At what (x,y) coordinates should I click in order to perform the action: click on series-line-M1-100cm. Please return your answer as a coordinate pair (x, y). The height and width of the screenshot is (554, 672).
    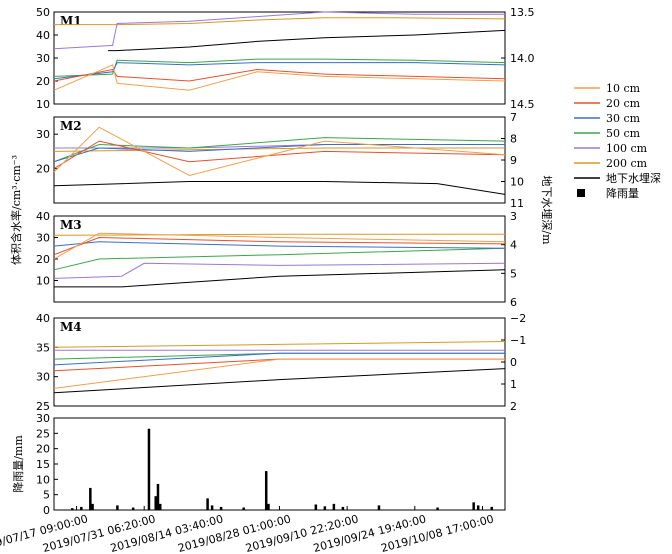
    Looking at the image, I should click on (279, 30).